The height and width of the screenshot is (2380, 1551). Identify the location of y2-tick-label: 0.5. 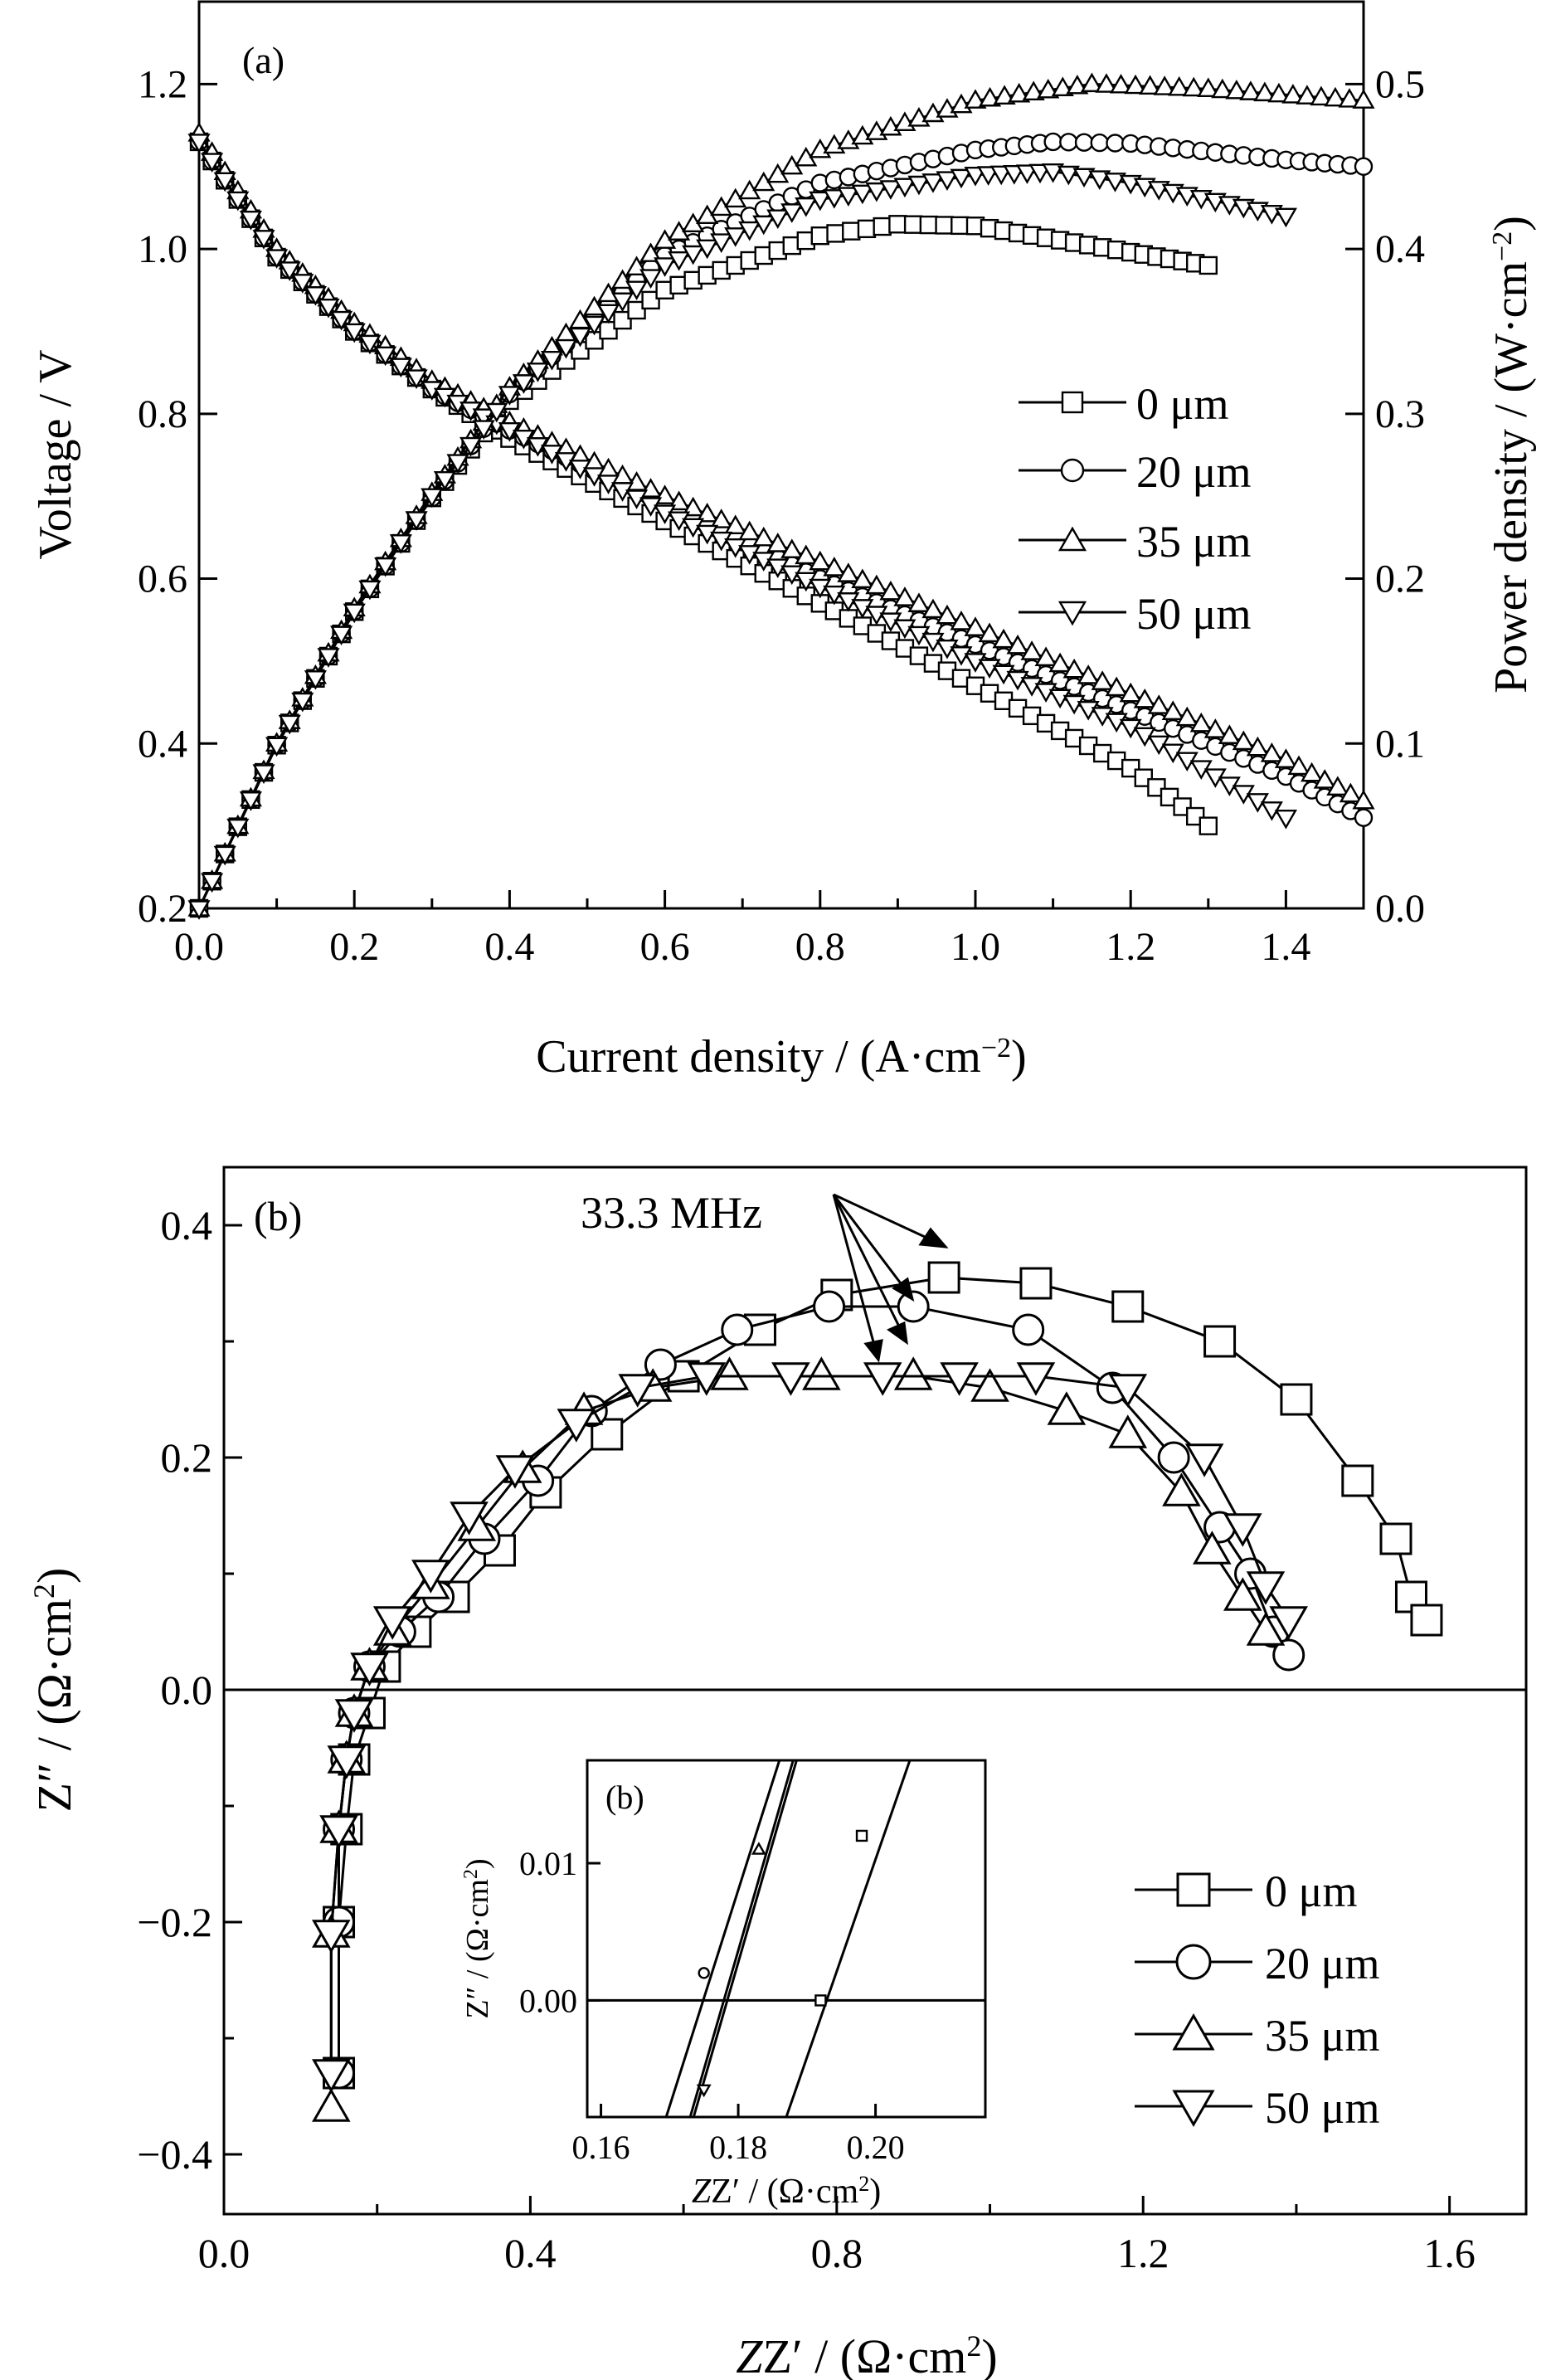
(1400, 84).